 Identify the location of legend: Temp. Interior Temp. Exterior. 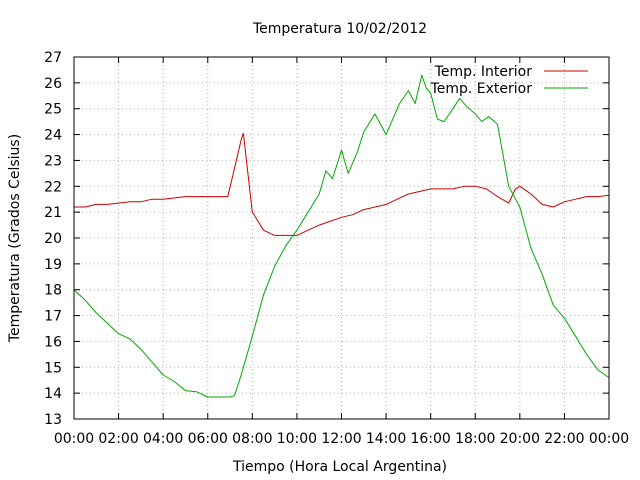
(509, 80).